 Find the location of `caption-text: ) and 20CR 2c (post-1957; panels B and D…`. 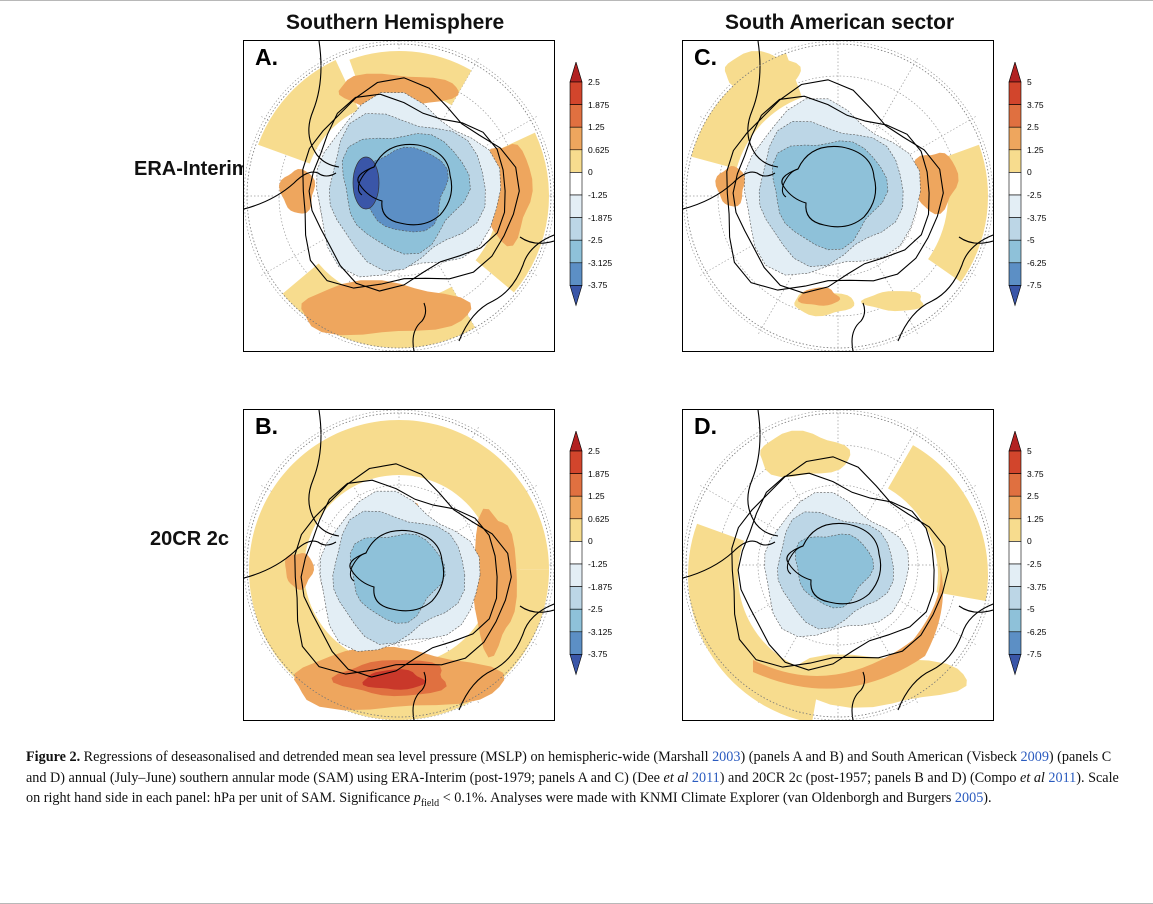

caption-text: ) and 20CR 2c (post-1957; panels B and D… is located at coordinates (870, 777).